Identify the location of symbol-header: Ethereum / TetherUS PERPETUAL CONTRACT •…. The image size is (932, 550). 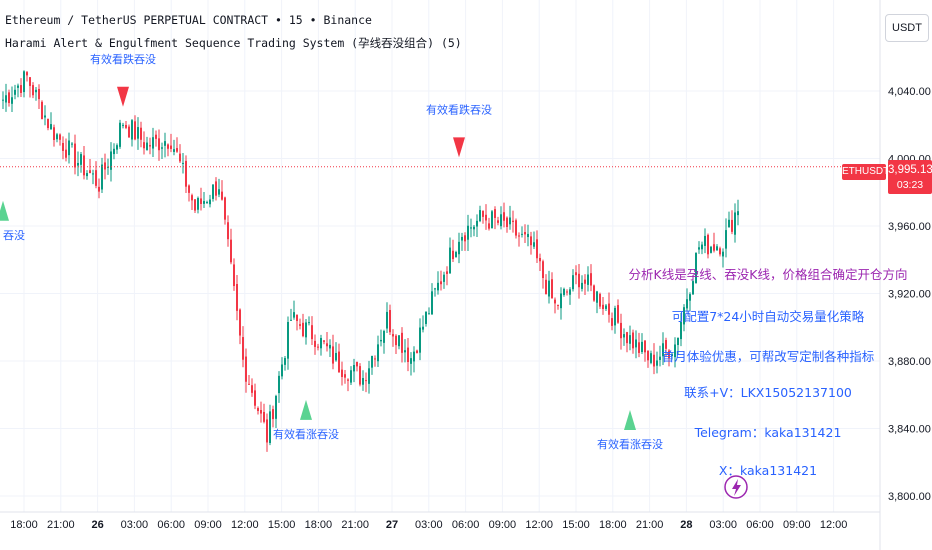
(188, 20).